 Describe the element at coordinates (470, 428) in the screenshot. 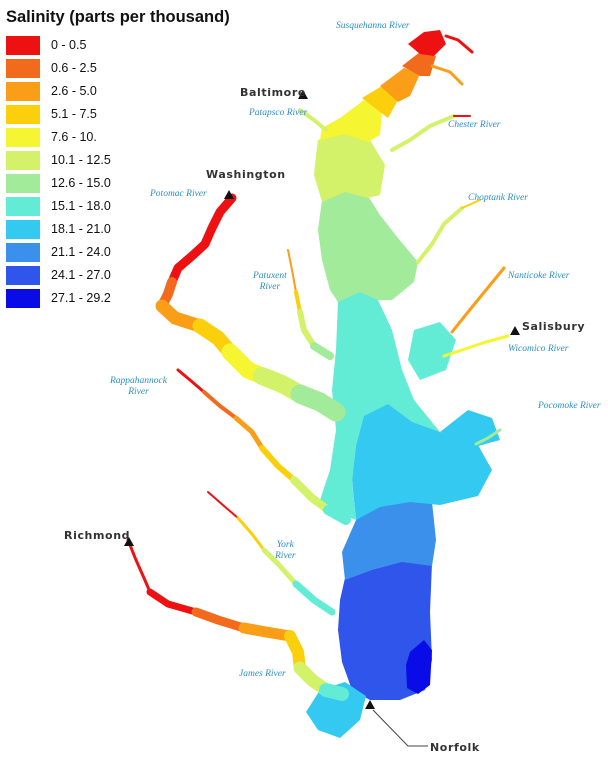

I see `tangier-sound` at that location.